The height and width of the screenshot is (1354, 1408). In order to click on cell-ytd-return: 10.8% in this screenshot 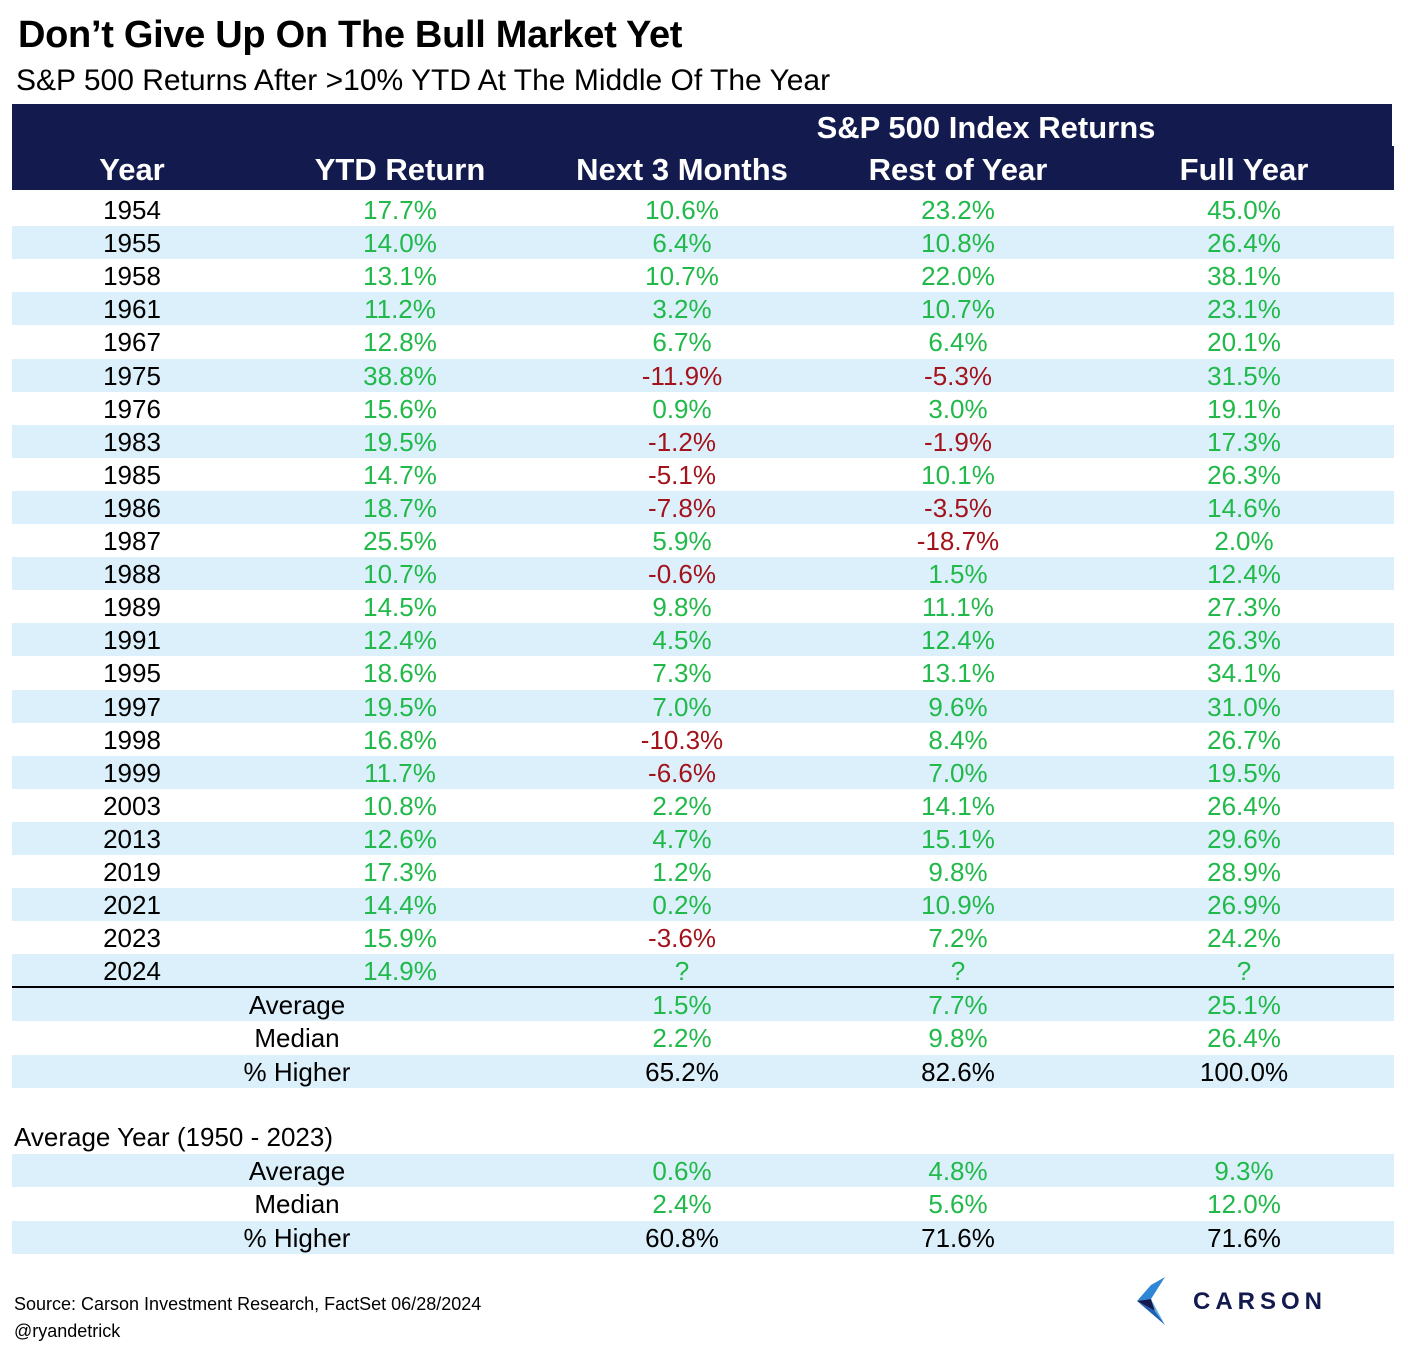, I will do `click(400, 806)`.